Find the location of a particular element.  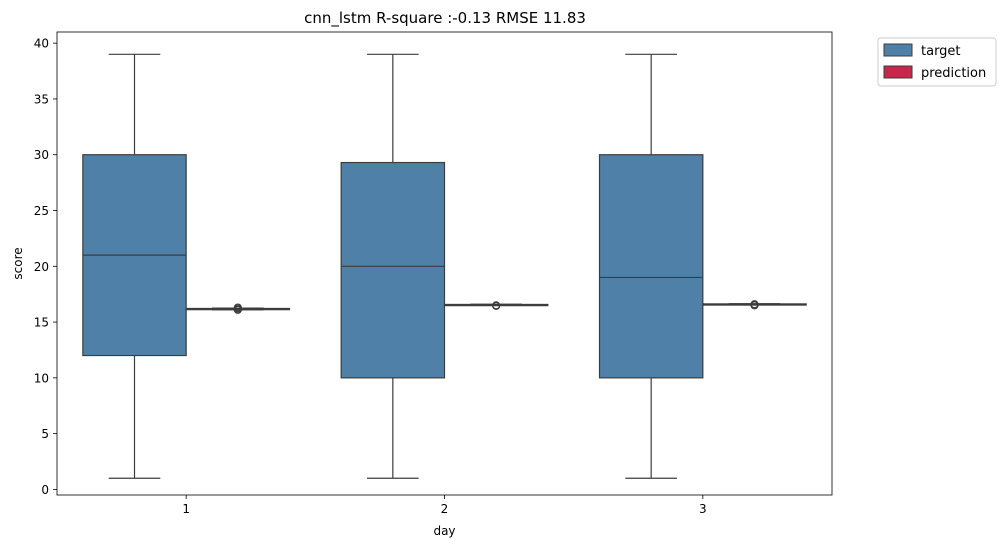

y-tick-label: 30 is located at coordinates (41, 155).